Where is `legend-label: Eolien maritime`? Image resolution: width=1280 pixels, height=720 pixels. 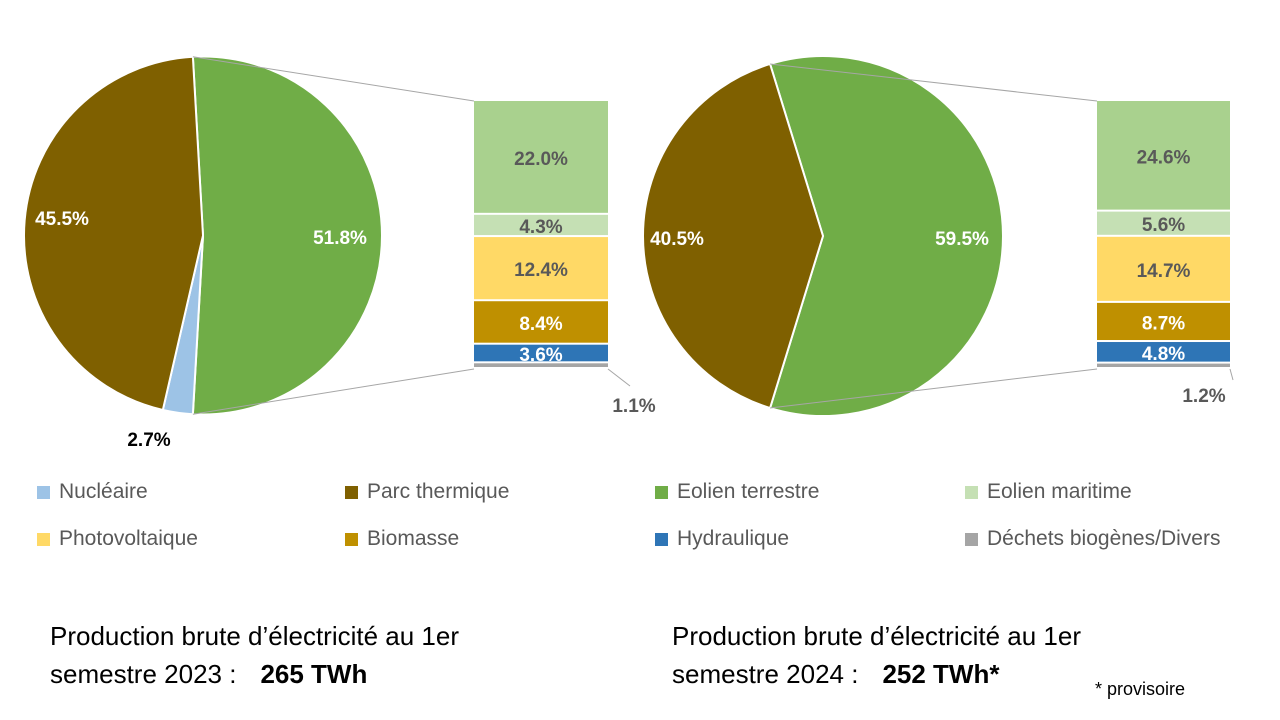
legend-label: Eolien maritime is located at coordinates (1059, 491).